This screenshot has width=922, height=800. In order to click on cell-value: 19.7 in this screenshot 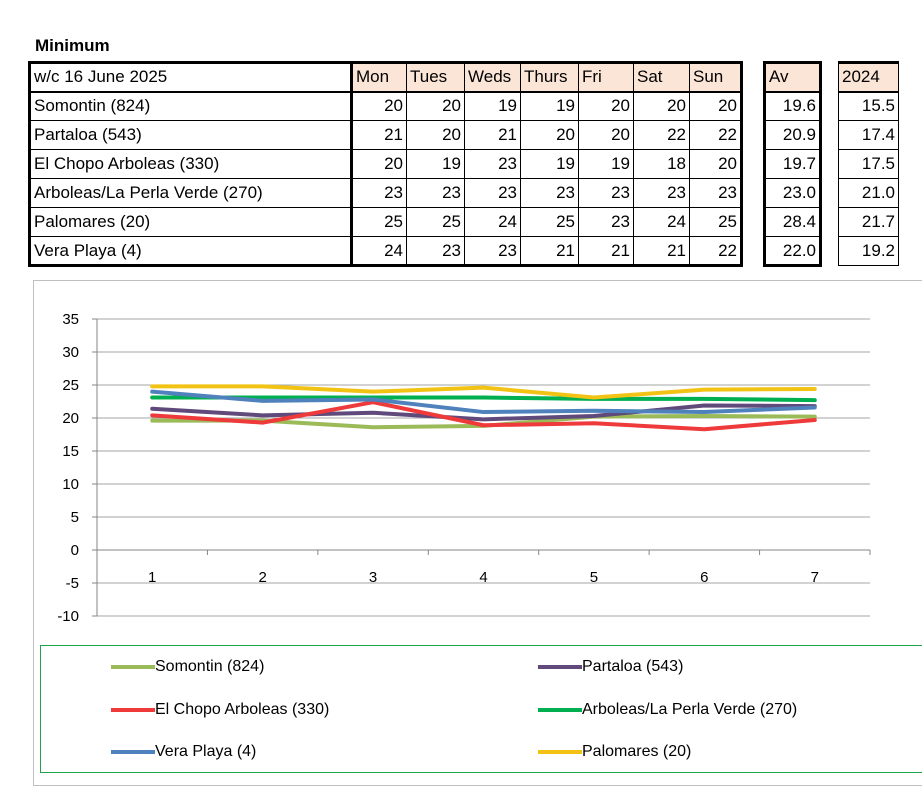, I will do `click(792, 164)`.